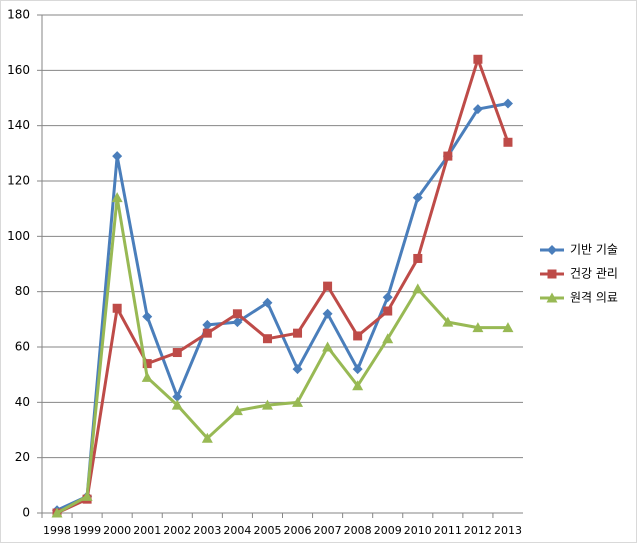 Image resolution: width=637 pixels, height=543 pixels. I want to click on y-tick-label: 140, so click(18, 125).